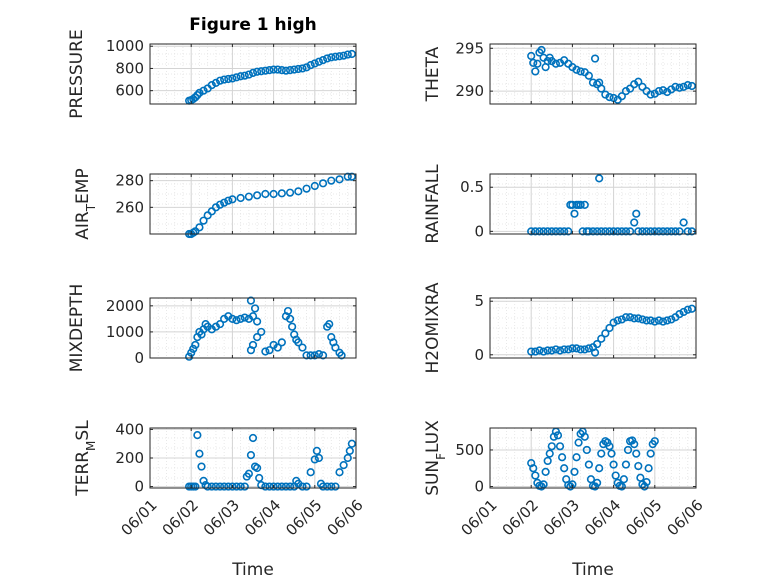  I want to click on x-tick-label: 06/05, so click(643, 517).